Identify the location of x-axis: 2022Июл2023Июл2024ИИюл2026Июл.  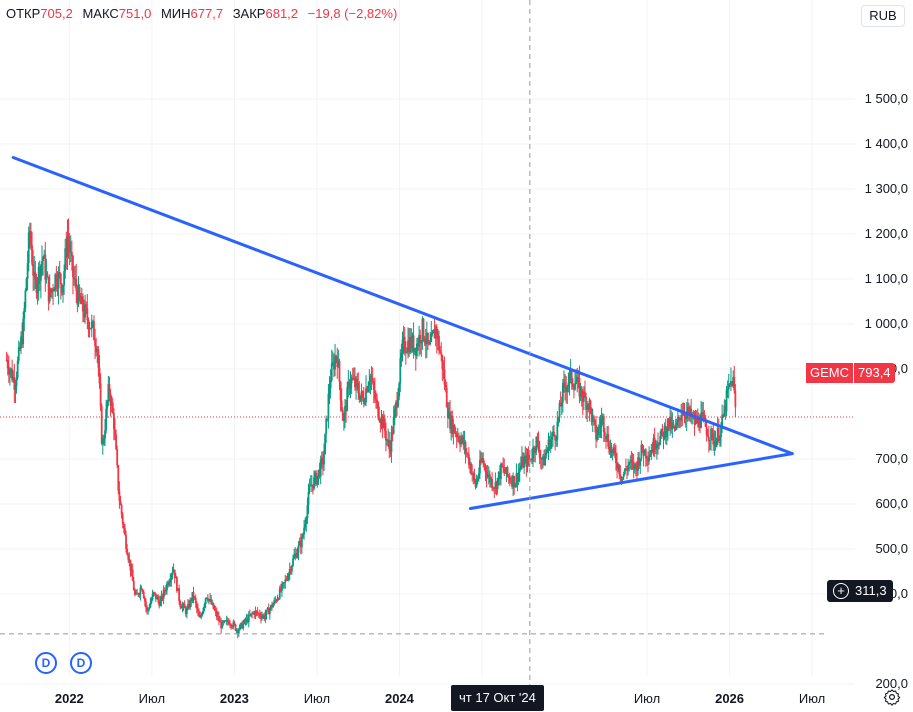
(440, 698).